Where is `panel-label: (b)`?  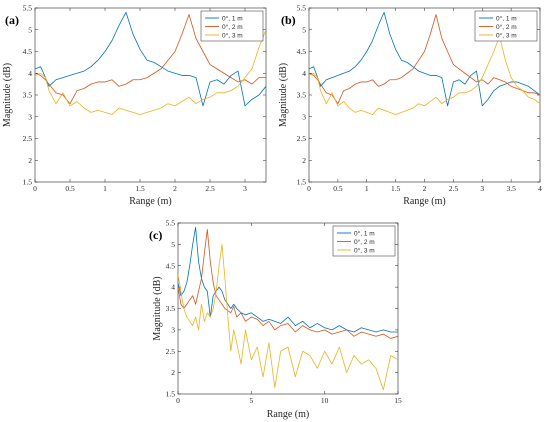 panel-label: (b) is located at coordinates (288, 20).